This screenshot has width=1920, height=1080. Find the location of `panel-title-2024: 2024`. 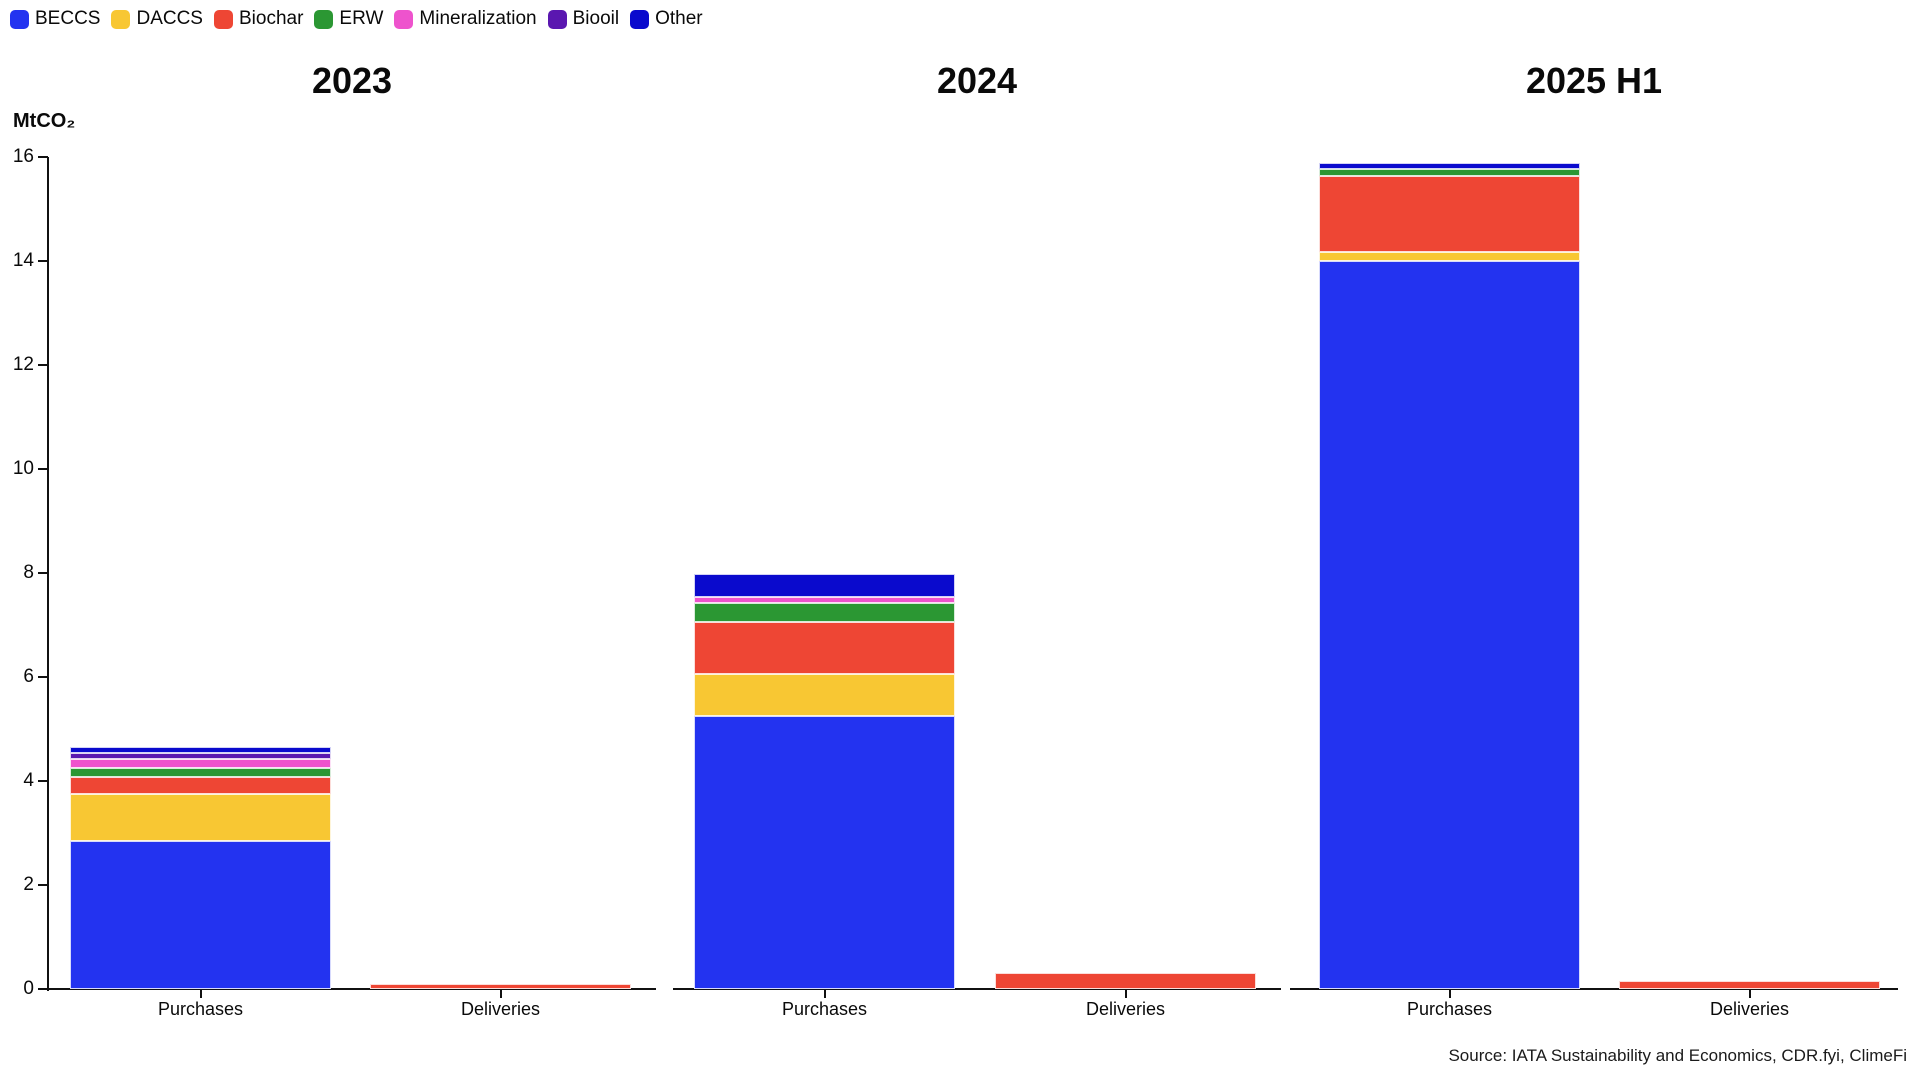

panel-title-2024: 2024 is located at coordinates (977, 80).